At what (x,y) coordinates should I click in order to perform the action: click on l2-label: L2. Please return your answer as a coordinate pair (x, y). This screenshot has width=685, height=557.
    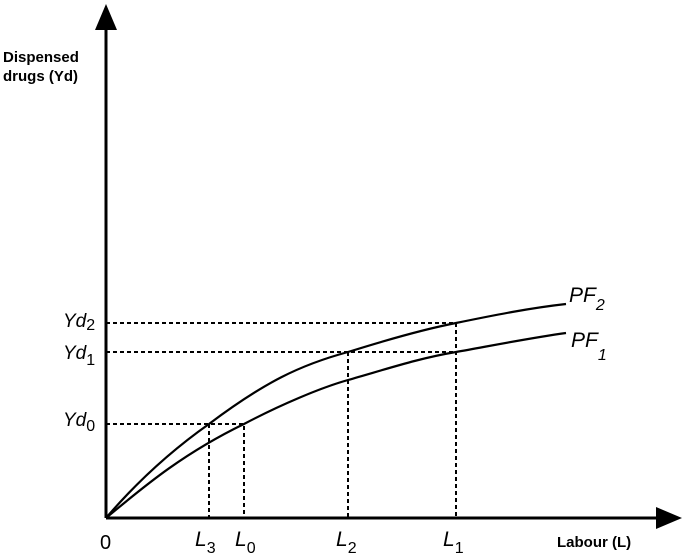
    Looking at the image, I should click on (346, 542).